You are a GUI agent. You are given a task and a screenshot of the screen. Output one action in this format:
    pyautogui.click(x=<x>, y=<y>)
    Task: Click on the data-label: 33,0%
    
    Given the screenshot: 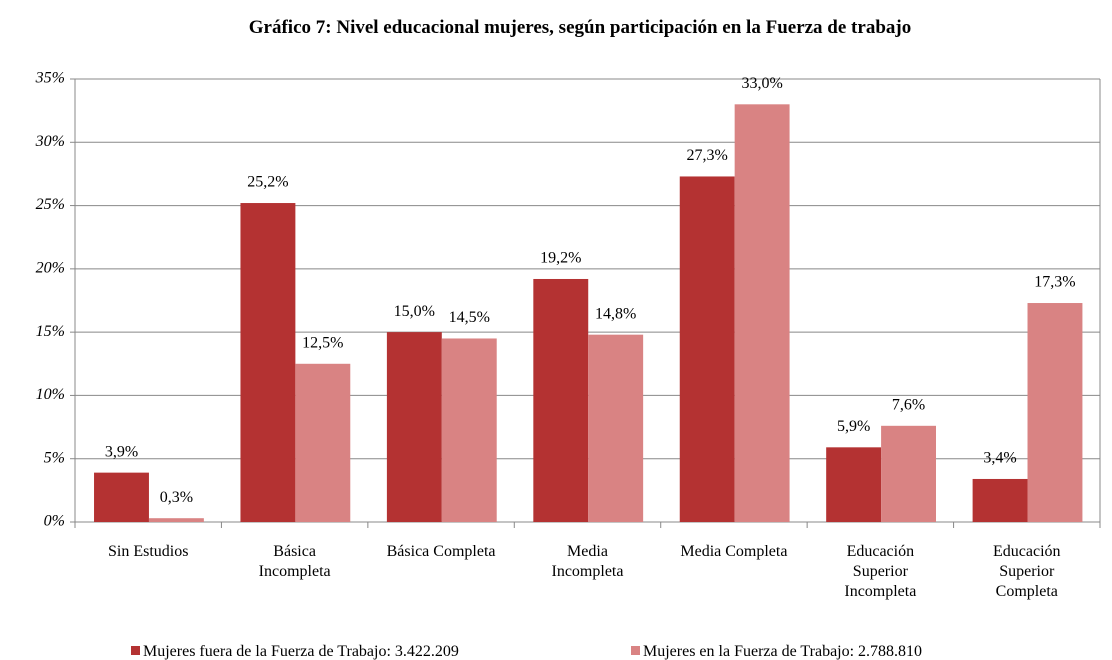 What is the action you would take?
    pyautogui.click(x=761, y=83)
    